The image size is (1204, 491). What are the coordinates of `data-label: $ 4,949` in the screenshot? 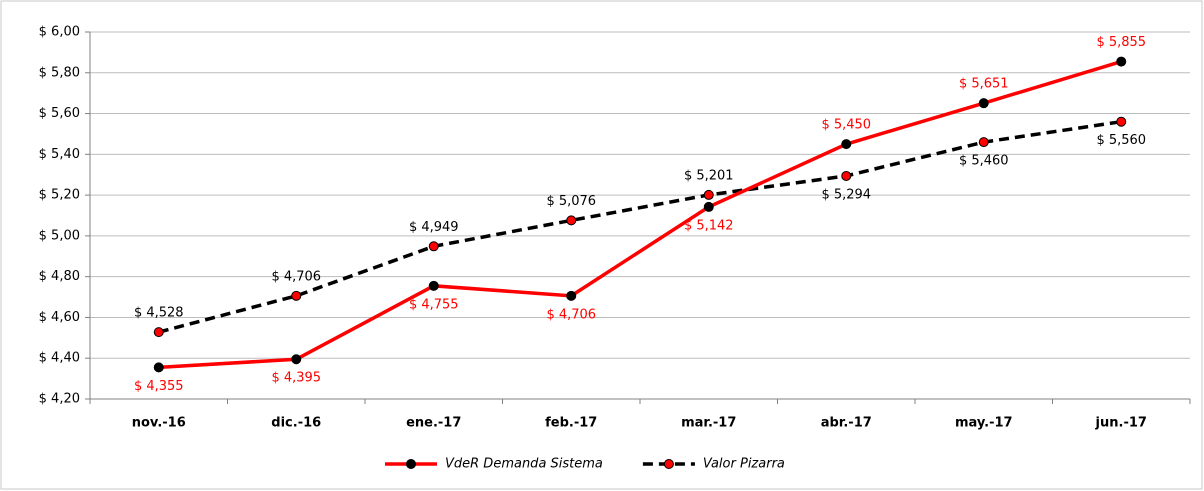 It's located at (434, 227).